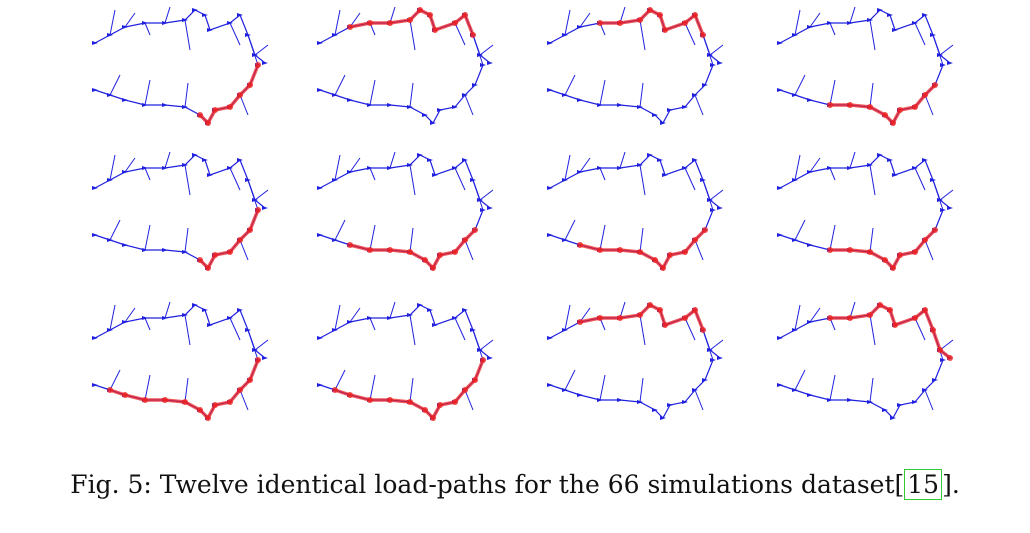  What do you see at coordinates (951, 484) in the screenshot?
I see `caption-ref-close: ].` at bounding box center [951, 484].